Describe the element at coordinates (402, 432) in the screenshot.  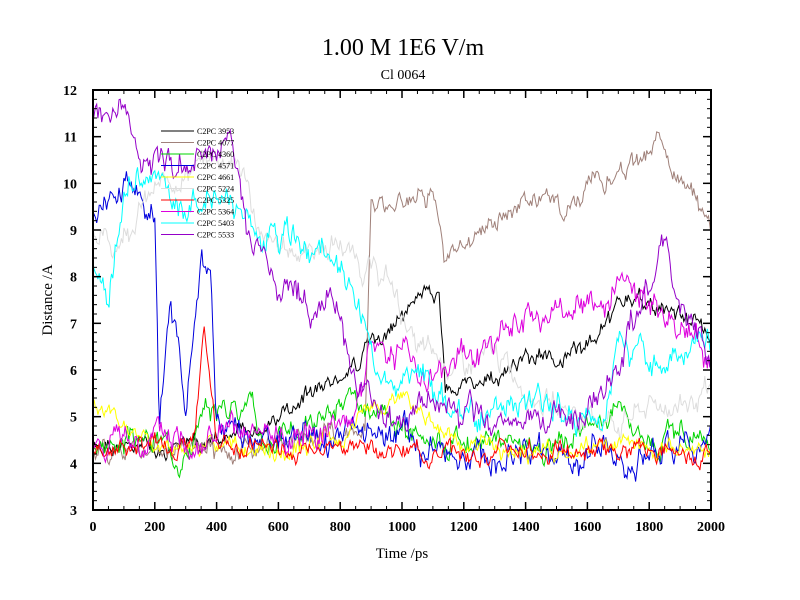
I see `series-line` at that location.